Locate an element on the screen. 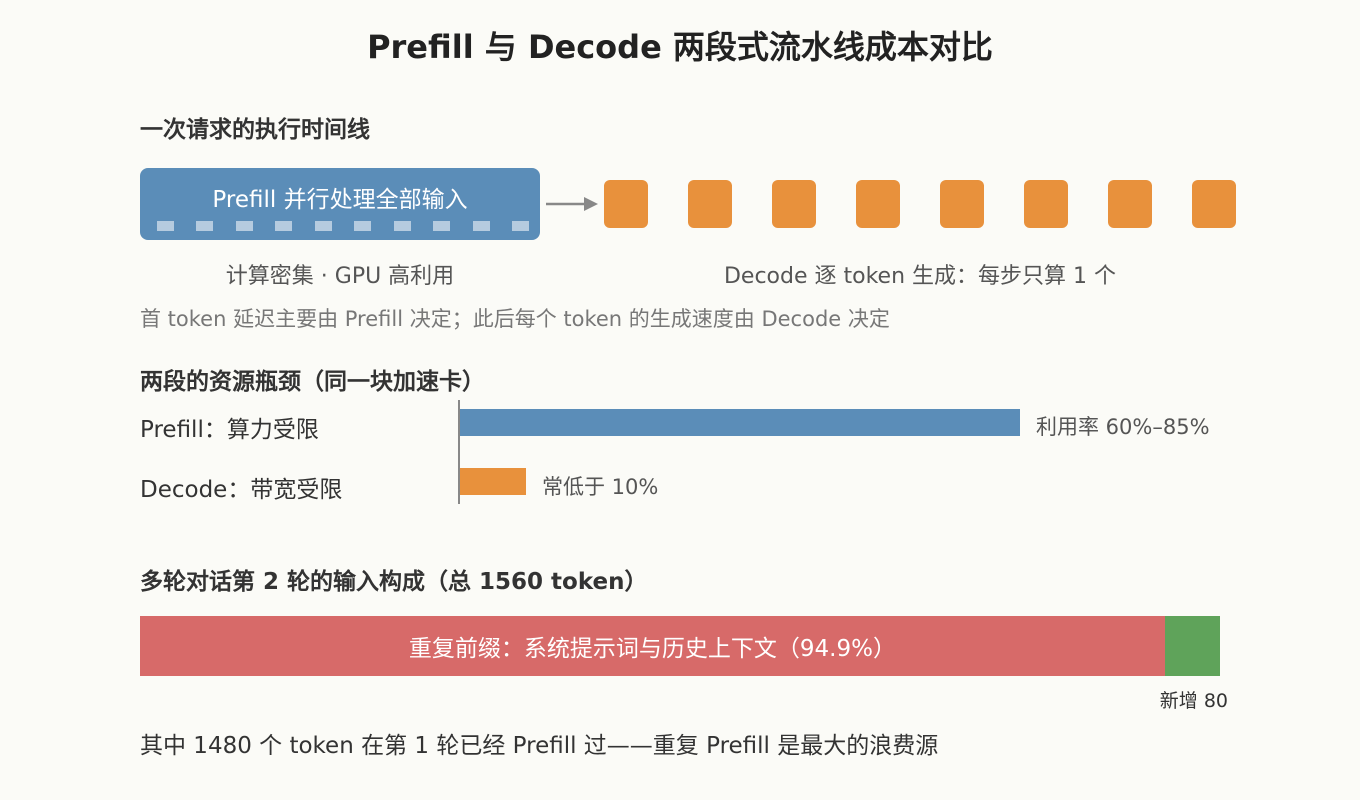 This screenshot has width=1360, height=800. decode-utilization-note: 常低于 10% is located at coordinates (600, 487).